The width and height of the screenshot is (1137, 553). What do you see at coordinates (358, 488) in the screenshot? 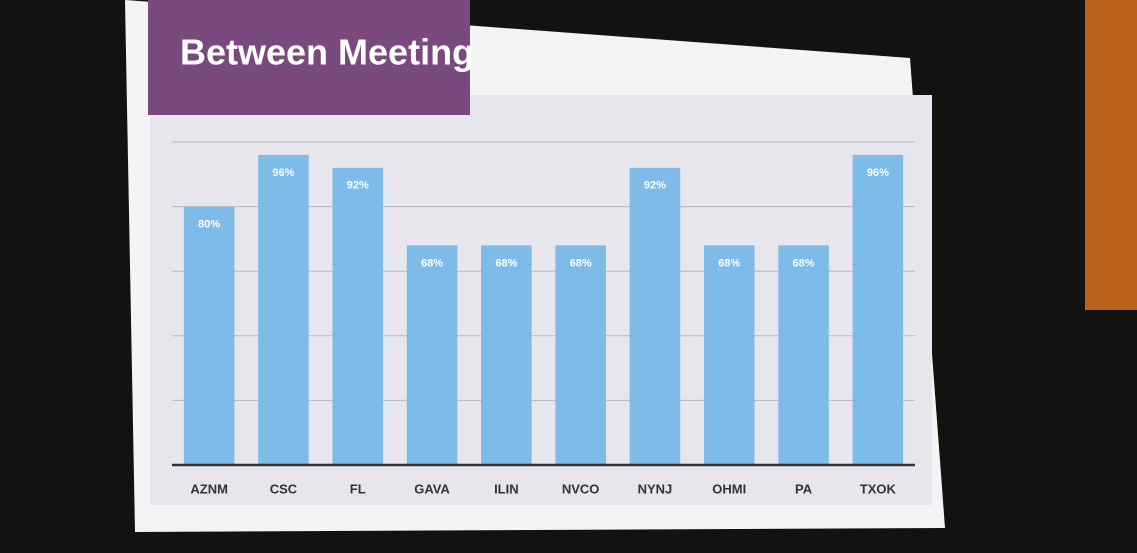
I see `x-tick-label: FL` at bounding box center [358, 488].